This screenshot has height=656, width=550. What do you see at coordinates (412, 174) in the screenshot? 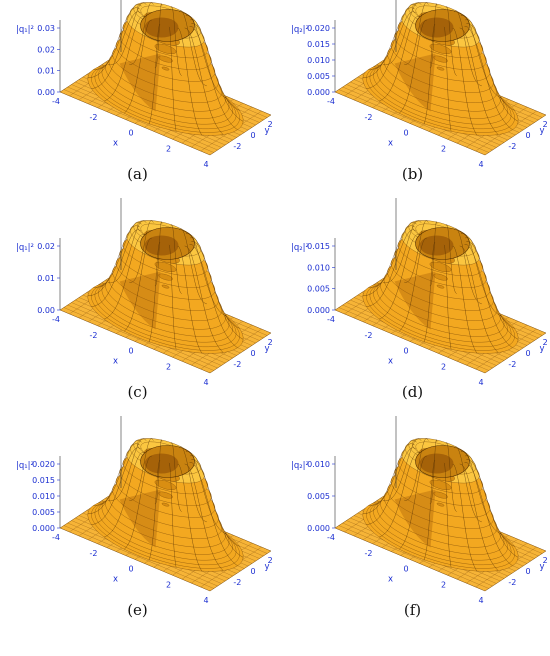
I see `panel-caption: (b)` at bounding box center [412, 174].